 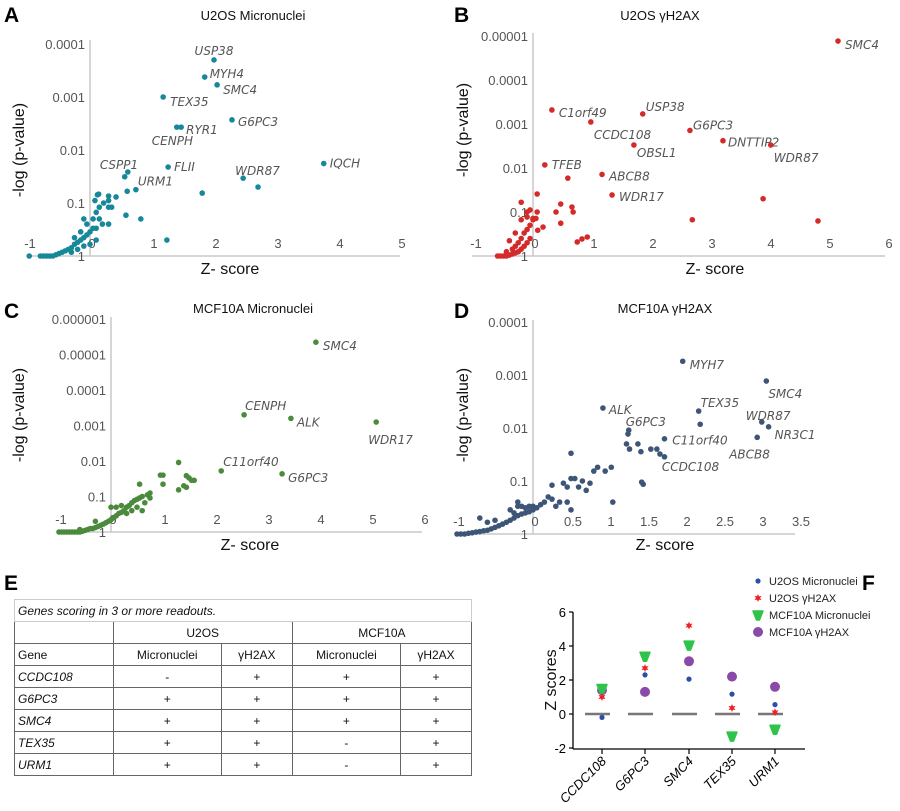 I want to click on point-label: ALK, so click(x=620, y=410).